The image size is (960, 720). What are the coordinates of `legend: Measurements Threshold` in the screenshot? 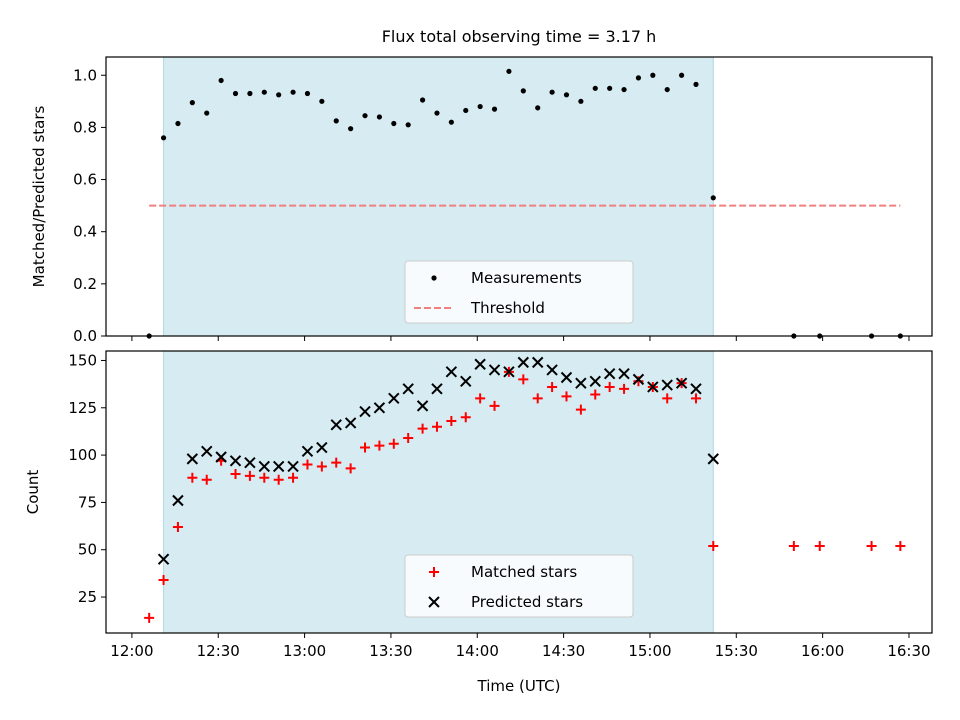 It's located at (519, 292).